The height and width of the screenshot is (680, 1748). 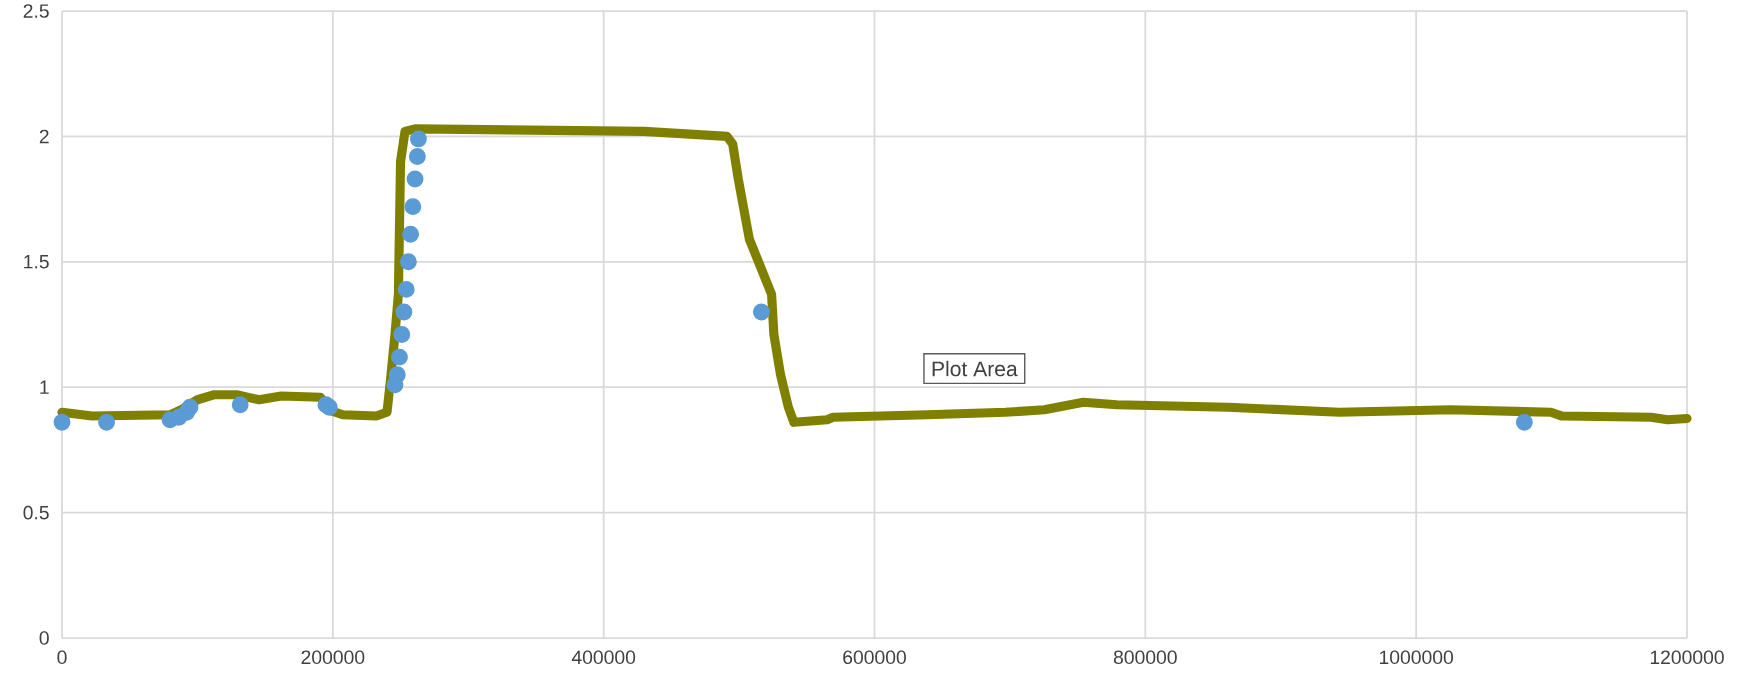 I want to click on x-tick-label: 1200000, so click(x=1687, y=657).